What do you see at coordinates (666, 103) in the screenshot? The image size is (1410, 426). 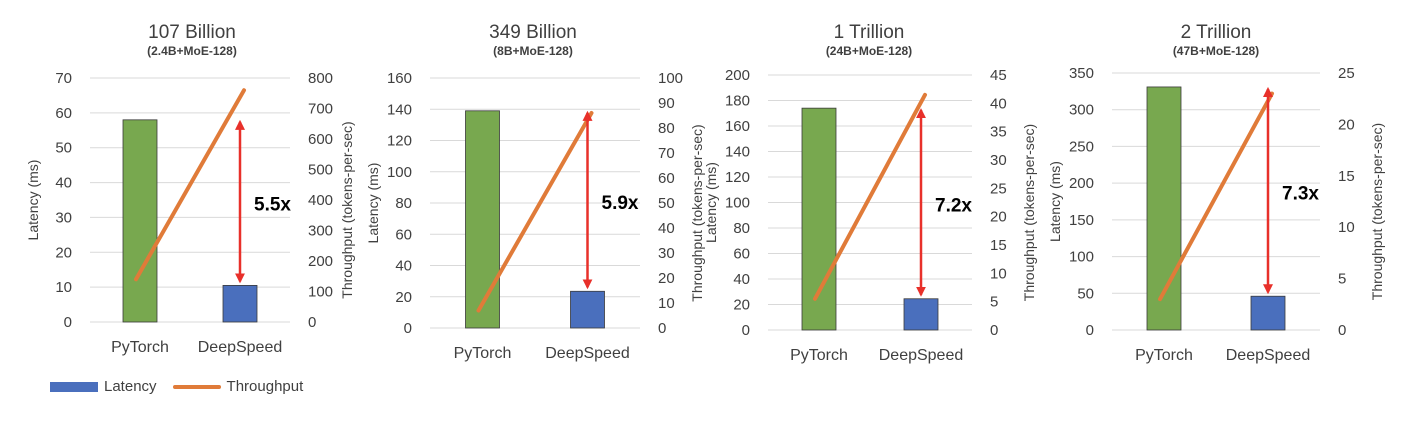 I see `y2-tick-label: 90` at bounding box center [666, 103].